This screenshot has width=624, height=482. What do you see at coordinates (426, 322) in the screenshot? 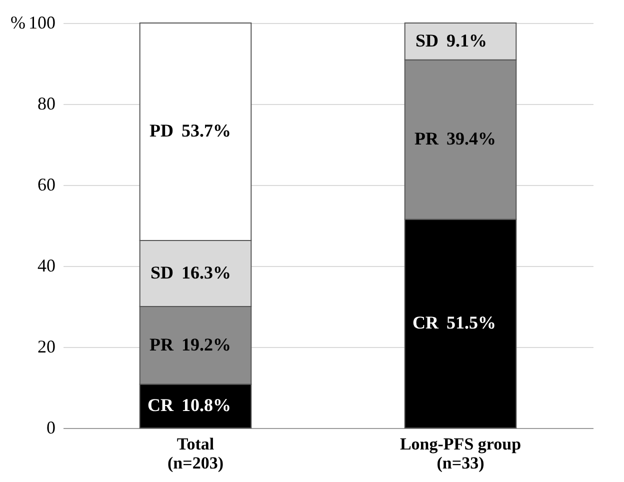
I see `series-label: CR` at bounding box center [426, 322].